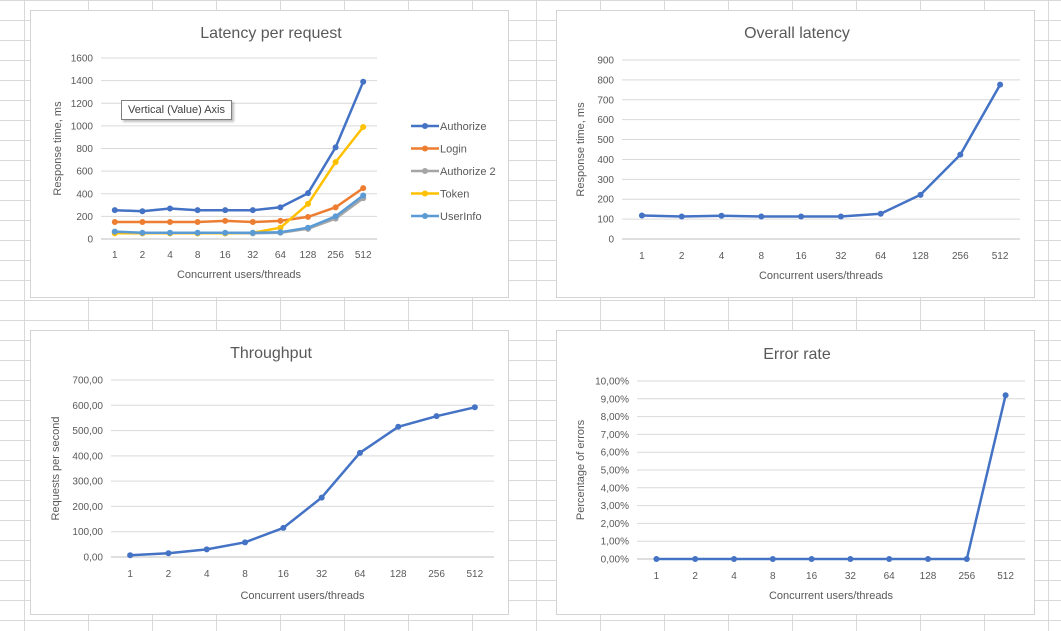 The image size is (1061, 631). Describe the element at coordinates (1005, 576) in the screenshot. I see `x-tick-label: 512` at that location.